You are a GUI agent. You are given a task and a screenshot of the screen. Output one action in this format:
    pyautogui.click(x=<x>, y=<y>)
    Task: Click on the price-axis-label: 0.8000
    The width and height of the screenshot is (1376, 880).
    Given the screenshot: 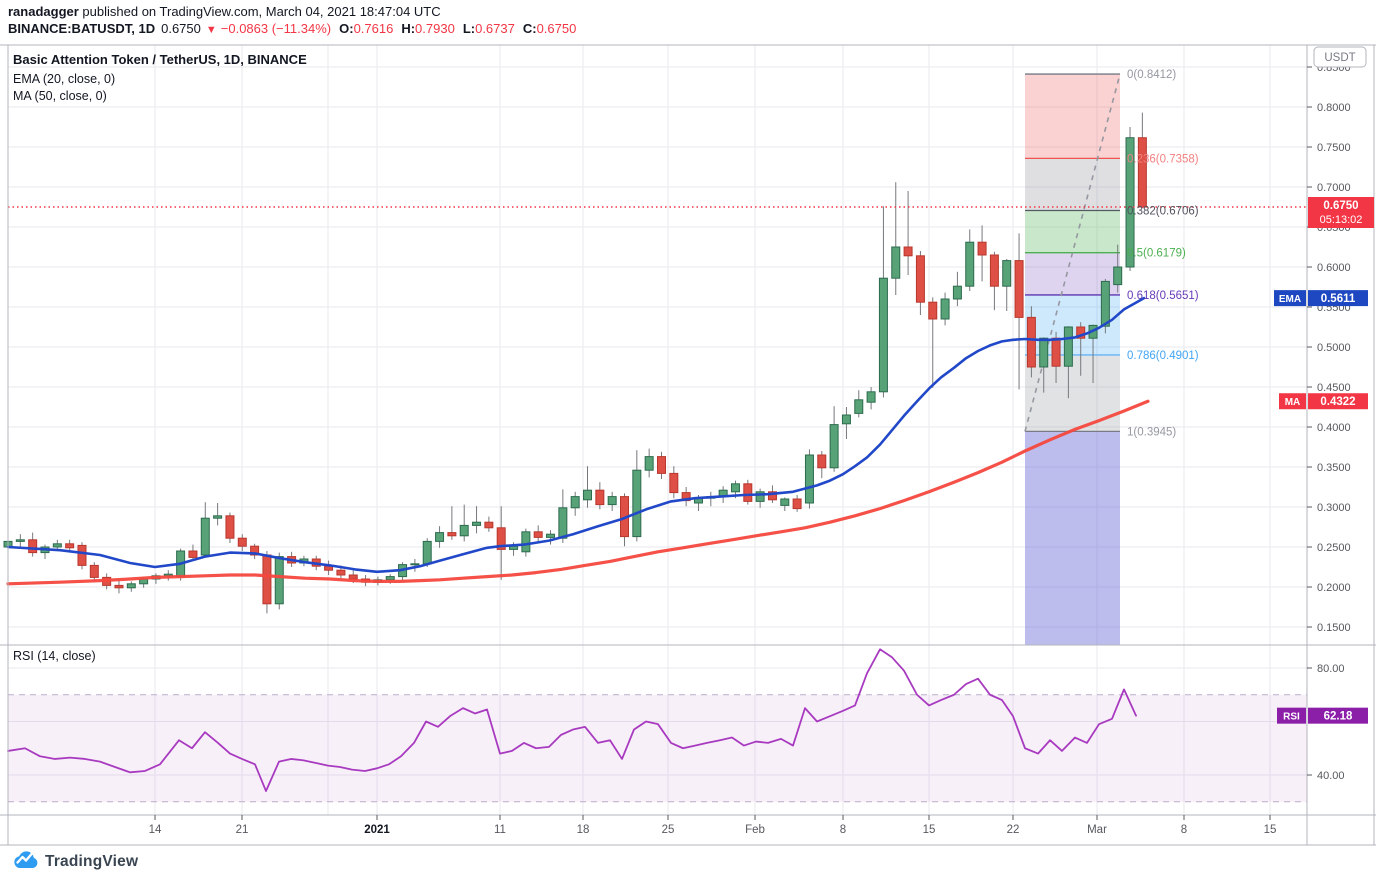 What is the action you would take?
    pyautogui.click(x=1334, y=108)
    